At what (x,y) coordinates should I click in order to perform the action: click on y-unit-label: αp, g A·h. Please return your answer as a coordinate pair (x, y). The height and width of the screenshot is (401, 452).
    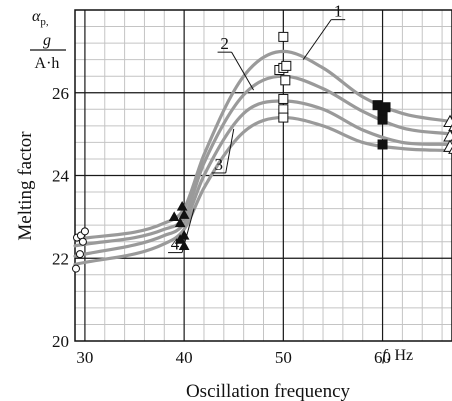
    Looking at the image, I should click on (48, 40).